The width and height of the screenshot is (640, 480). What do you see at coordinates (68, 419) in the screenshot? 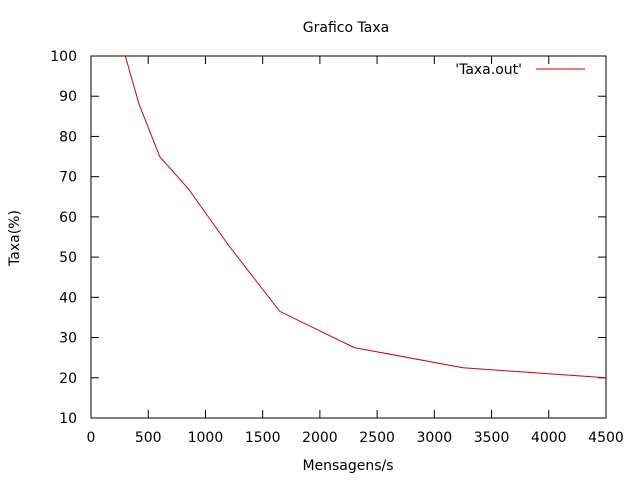
I see `y-tick-label: 10` at bounding box center [68, 419].